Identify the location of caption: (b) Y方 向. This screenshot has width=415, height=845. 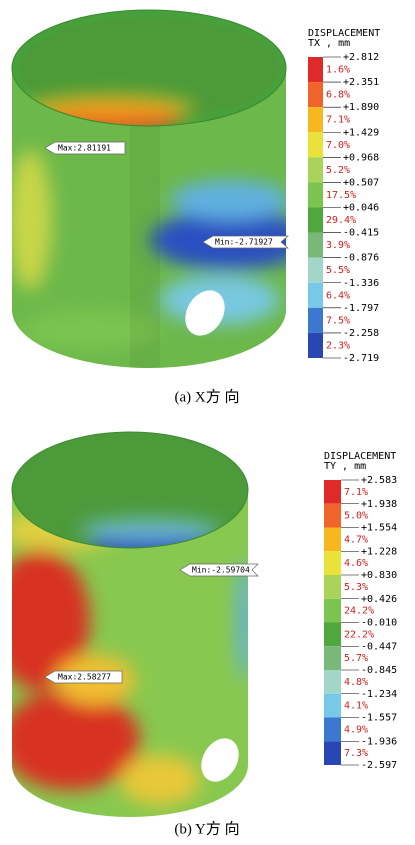
(206, 828).